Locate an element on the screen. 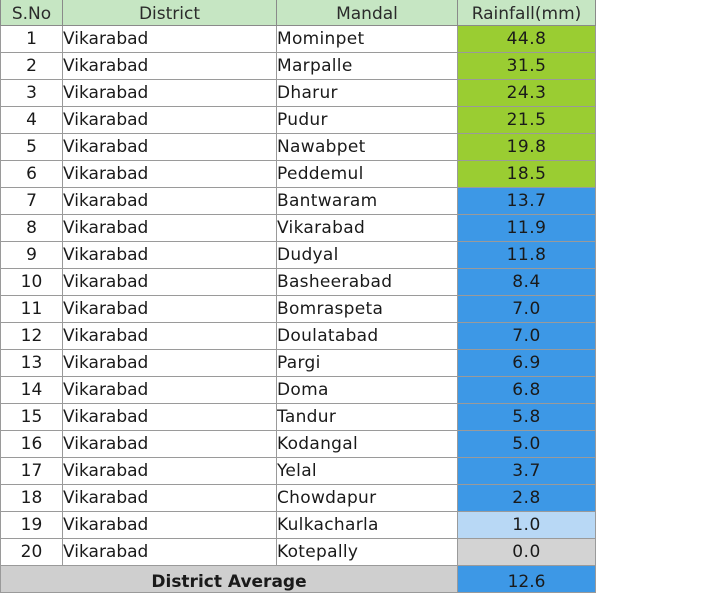 Image resolution: width=720 pixels, height=593 pixels. table-row: 8 Vikarabad Vikarabad 11.9 is located at coordinates (298, 228).